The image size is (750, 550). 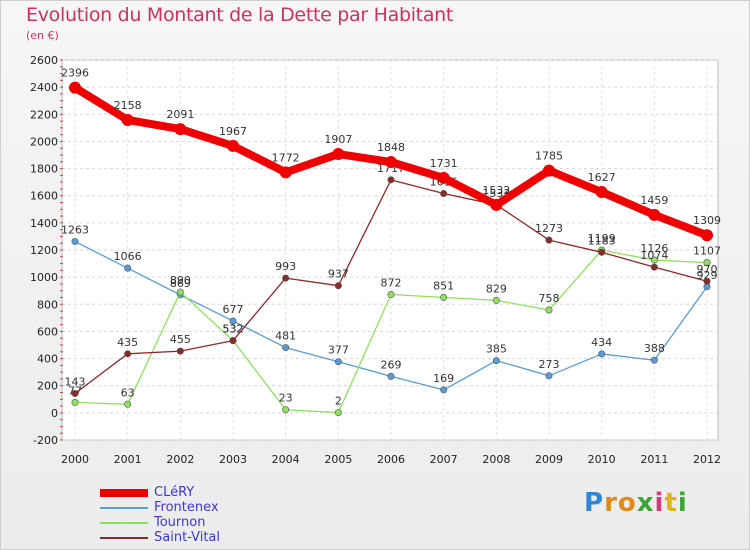 What do you see at coordinates (285, 266) in the screenshot?
I see `data-label: 993` at bounding box center [285, 266].